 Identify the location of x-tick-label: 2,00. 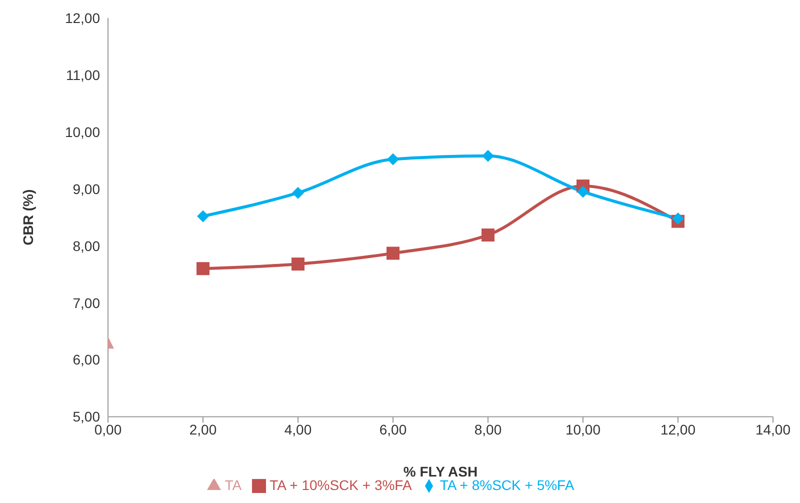
(203, 430).